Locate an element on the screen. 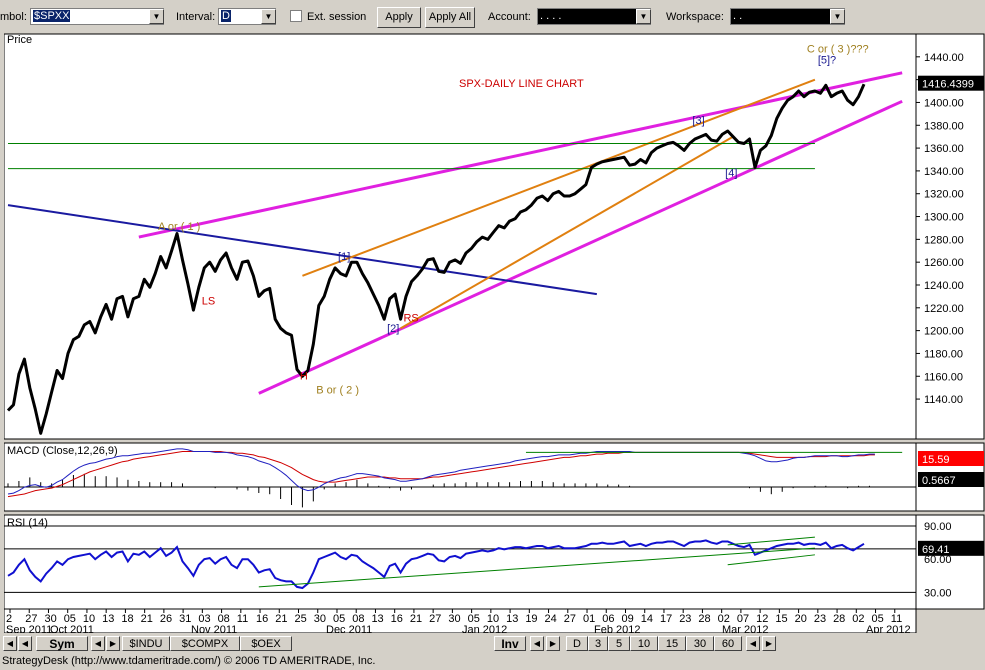 The width and height of the screenshot is (985, 670). price-ytick-label: 1360.00 is located at coordinates (944, 149).